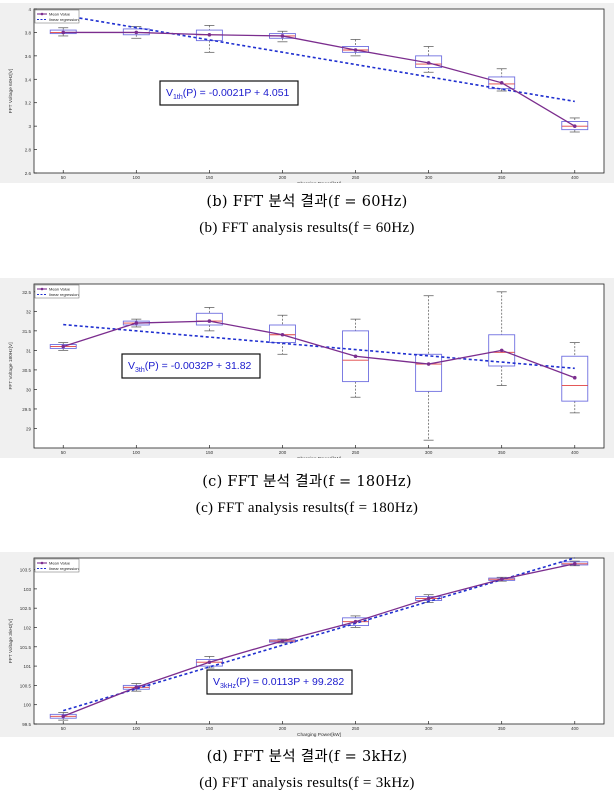  What do you see at coordinates (26, 647) in the screenshot?
I see `y-tick-label: 101.5` at bounding box center [26, 647].